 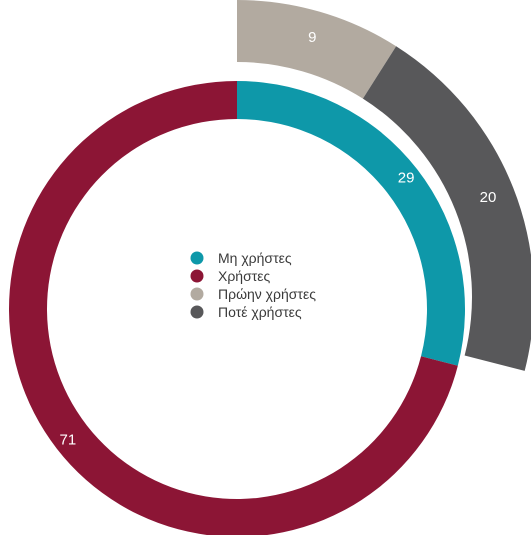 I want to click on legend-label-0: Μη χρήστες, so click(x=255, y=258).